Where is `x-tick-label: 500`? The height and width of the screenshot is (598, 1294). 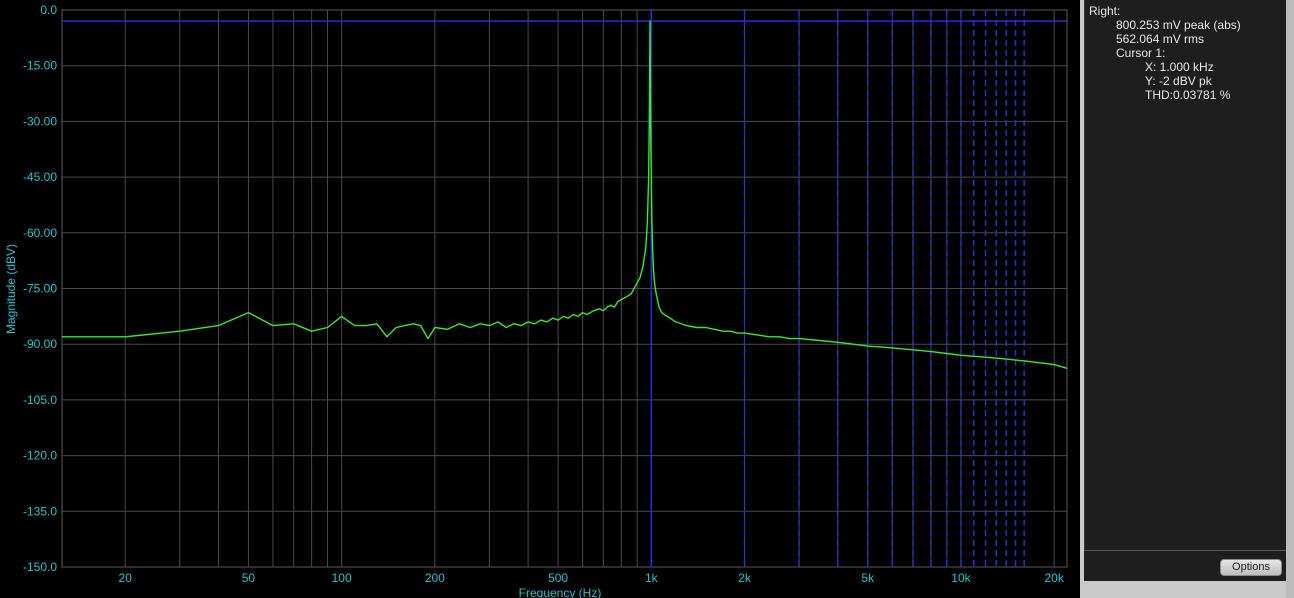 x-tick-label: 500 is located at coordinates (558, 578).